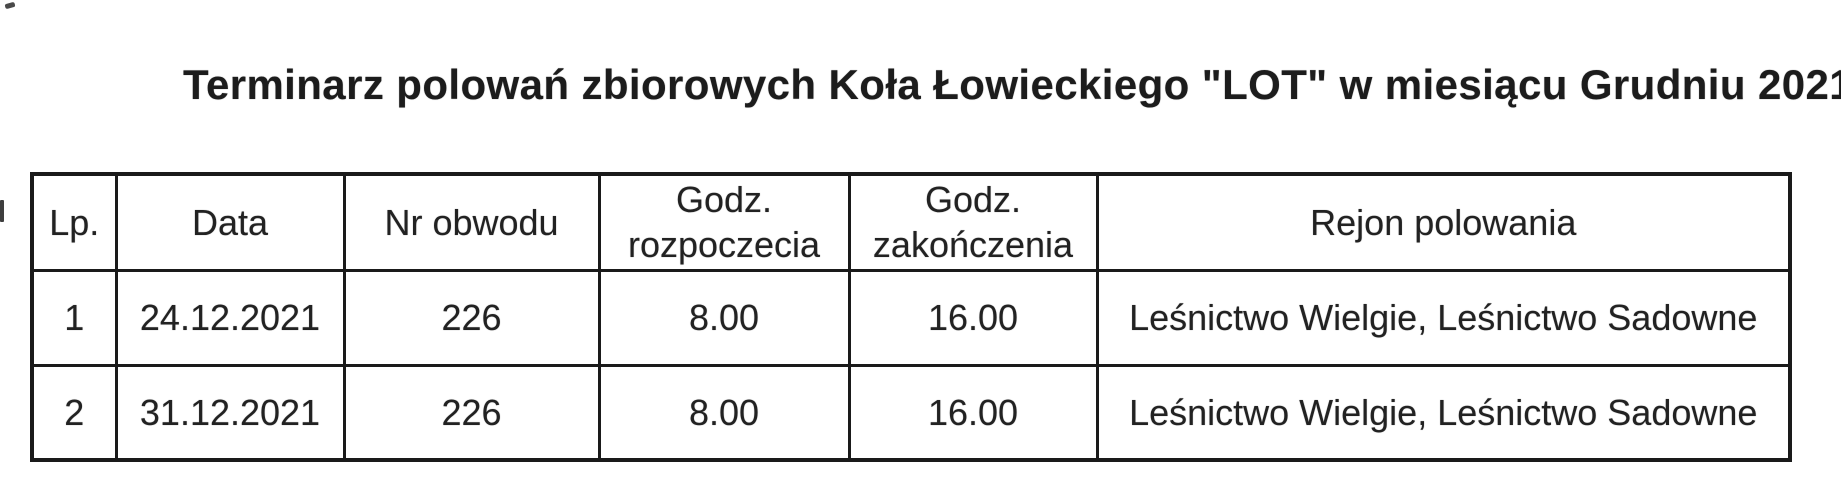 The image size is (1841, 498). Describe the element at coordinates (74, 412) in the screenshot. I see `cell-lp: 2` at that location.